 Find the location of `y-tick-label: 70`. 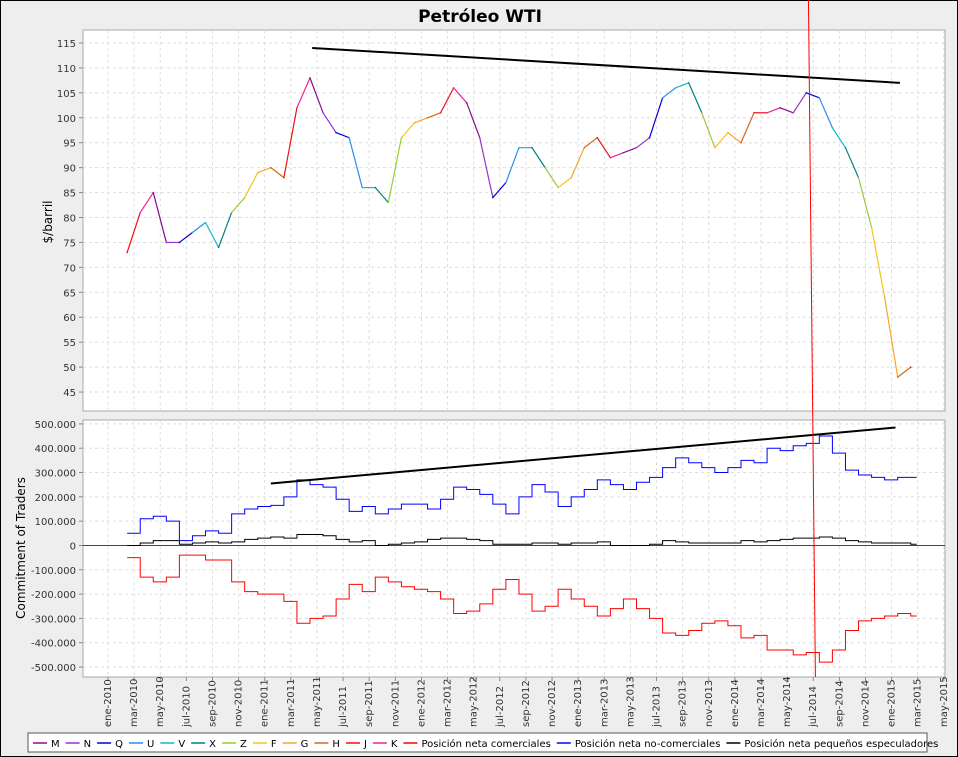

y-tick-label: 70 is located at coordinates (69, 268).